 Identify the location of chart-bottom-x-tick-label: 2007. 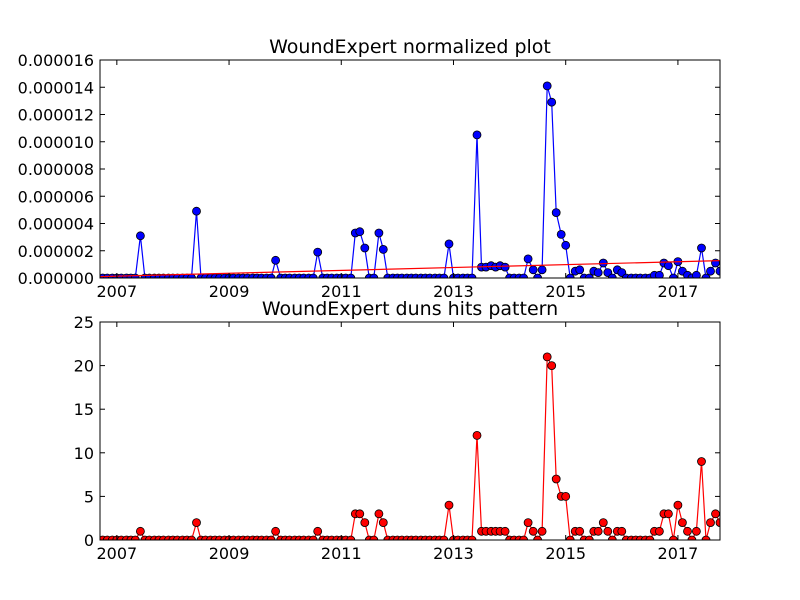
(116, 553).